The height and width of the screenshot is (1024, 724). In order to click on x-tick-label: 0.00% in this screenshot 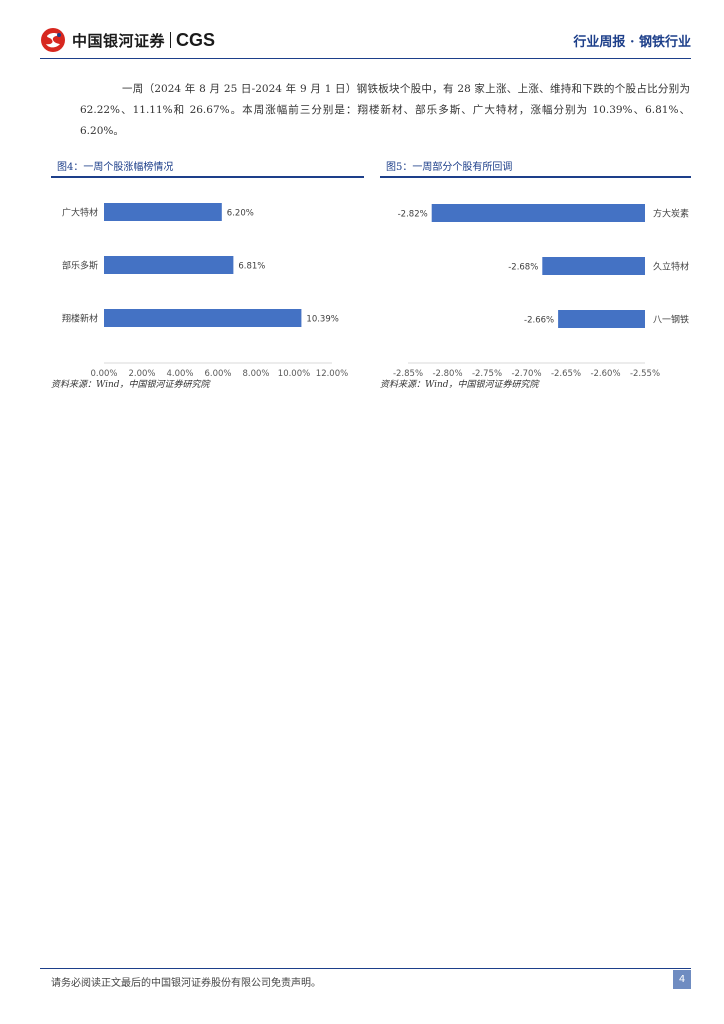, I will do `click(103, 373)`.